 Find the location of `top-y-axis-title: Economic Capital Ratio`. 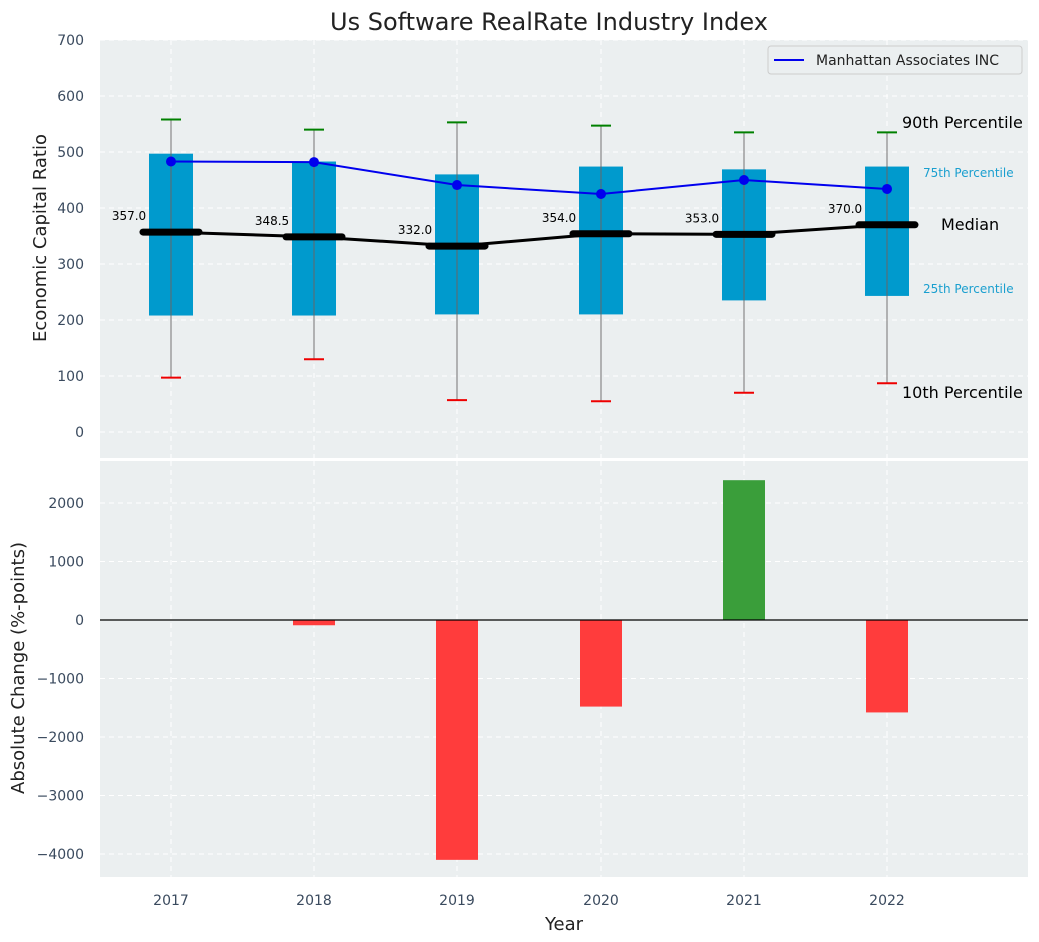

top-y-axis-title: Economic Capital Ratio is located at coordinates (40, 238).